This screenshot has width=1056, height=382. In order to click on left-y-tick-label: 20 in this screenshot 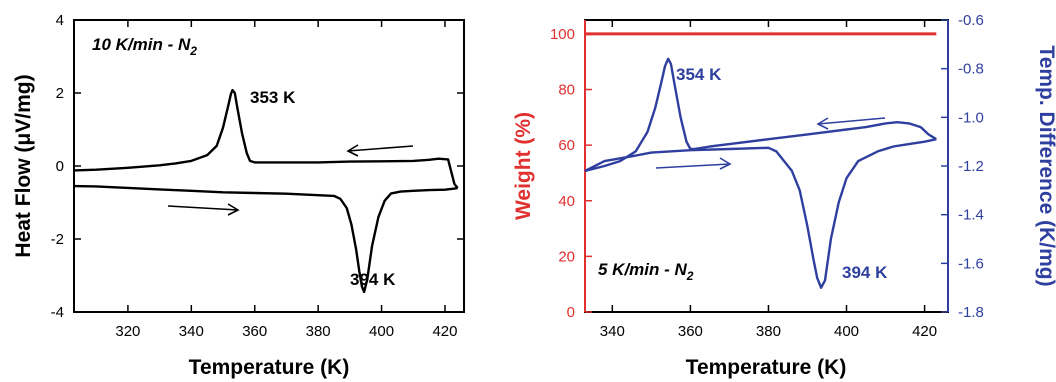, I will do `click(566, 256)`.